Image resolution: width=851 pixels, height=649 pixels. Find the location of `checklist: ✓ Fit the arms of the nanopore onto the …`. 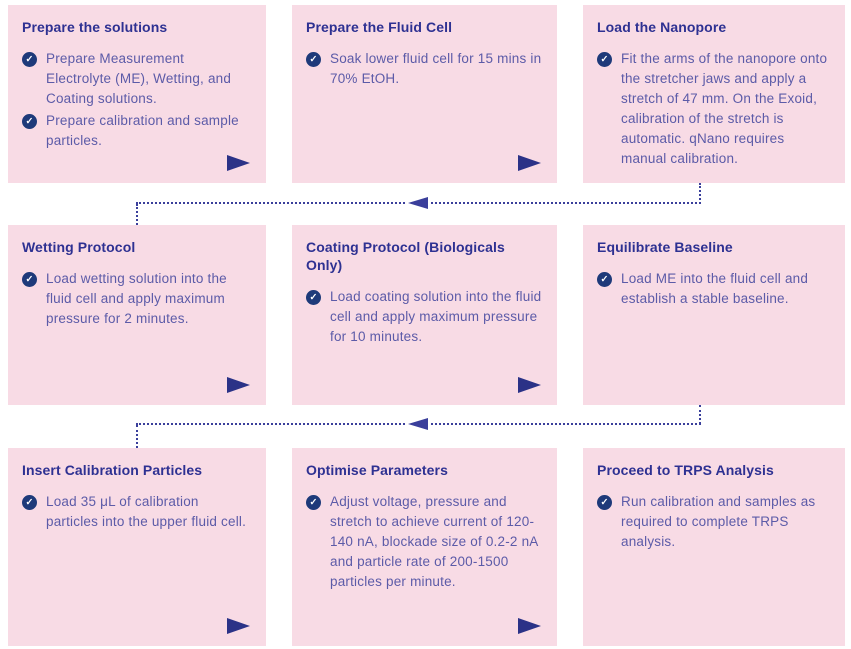

checklist: ✓ Fit the arms of the nanopore onto the … is located at coordinates (714, 109).